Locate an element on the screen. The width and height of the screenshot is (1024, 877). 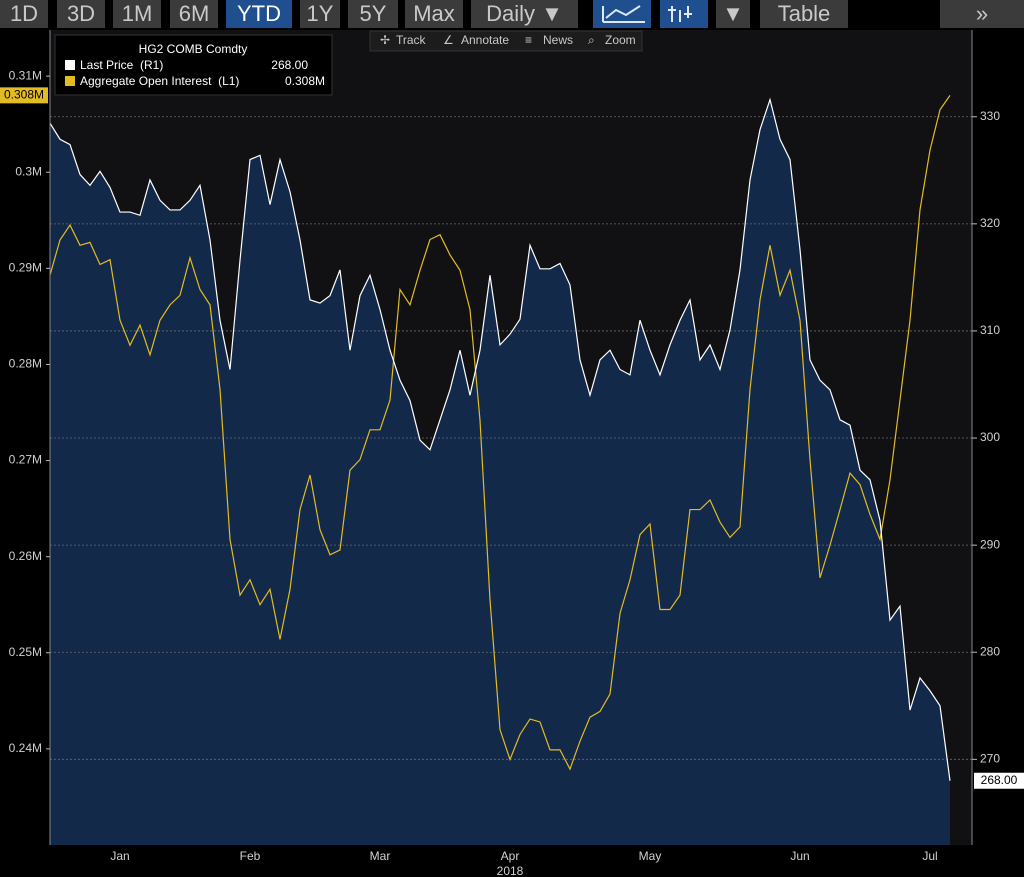
last-value-label: 0.308M is located at coordinates (24, 95).